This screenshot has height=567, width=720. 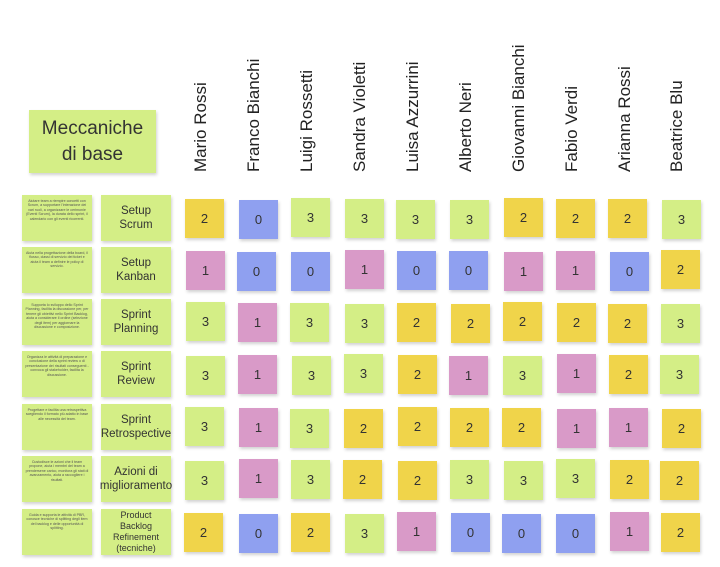 What do you see at coordinates (465, 127) in the screenshot?
I see `person-name: Alberto Neri` at bounding box center [465, 127].